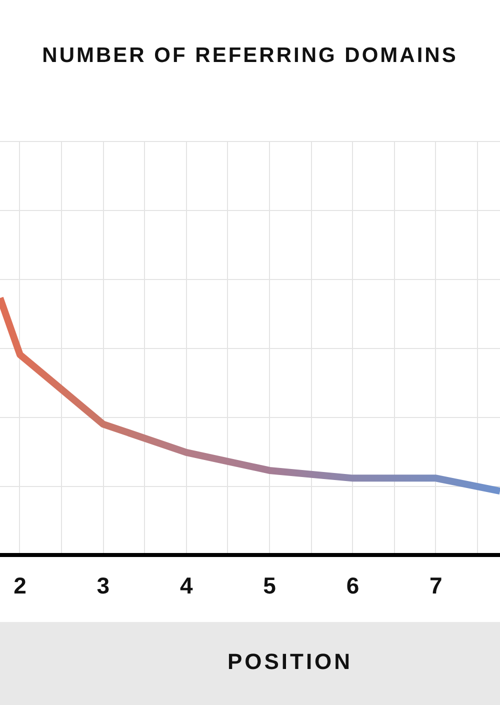  I want to click on x-axis-title: POSITION, so click(290, 662).